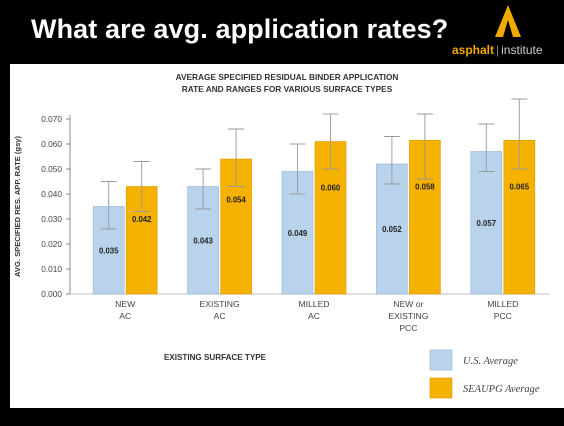  I want to click on logo-wordmark-light: institute, so click(522, 50).